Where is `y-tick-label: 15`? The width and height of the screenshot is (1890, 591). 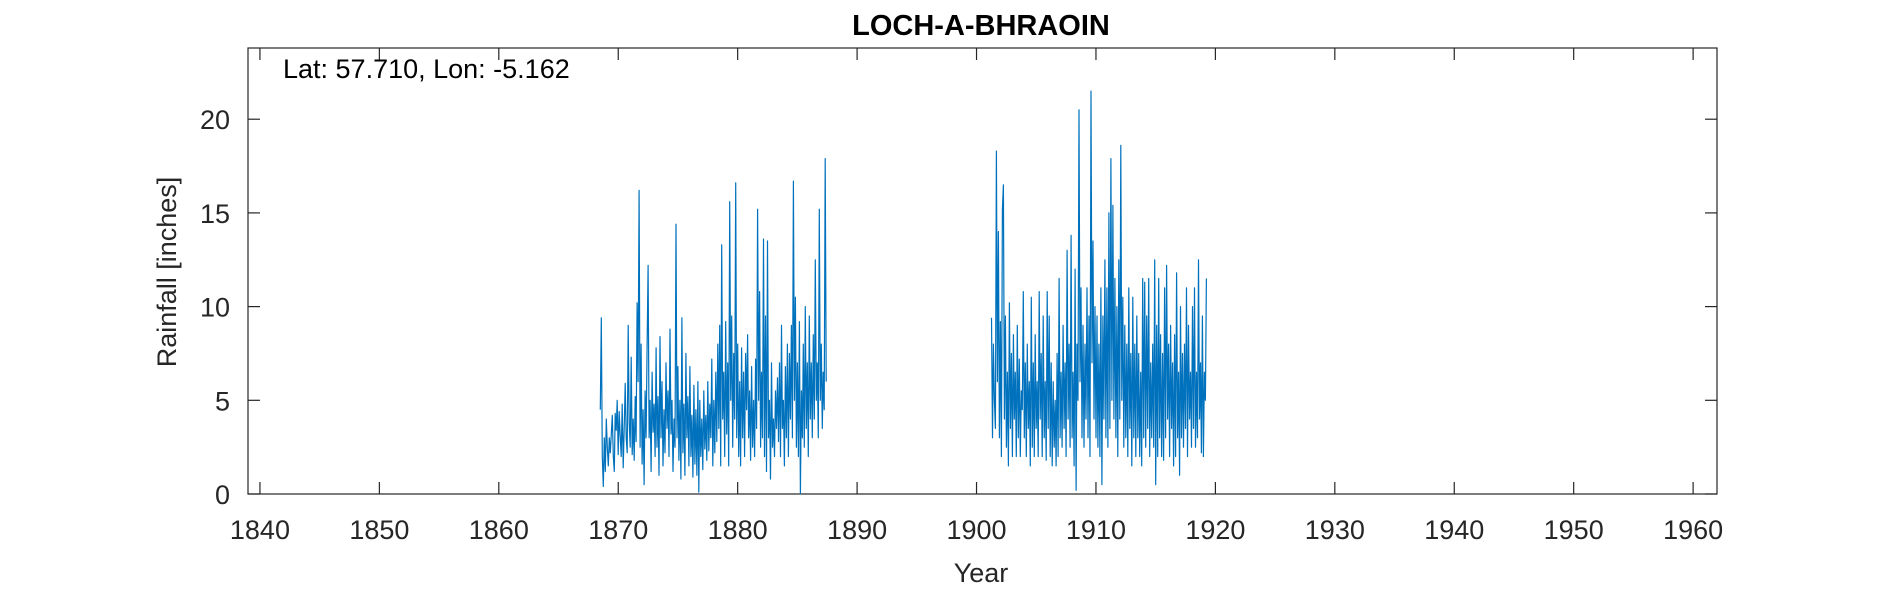 y-tick-label: 15 is located at coordinates (215, 214).